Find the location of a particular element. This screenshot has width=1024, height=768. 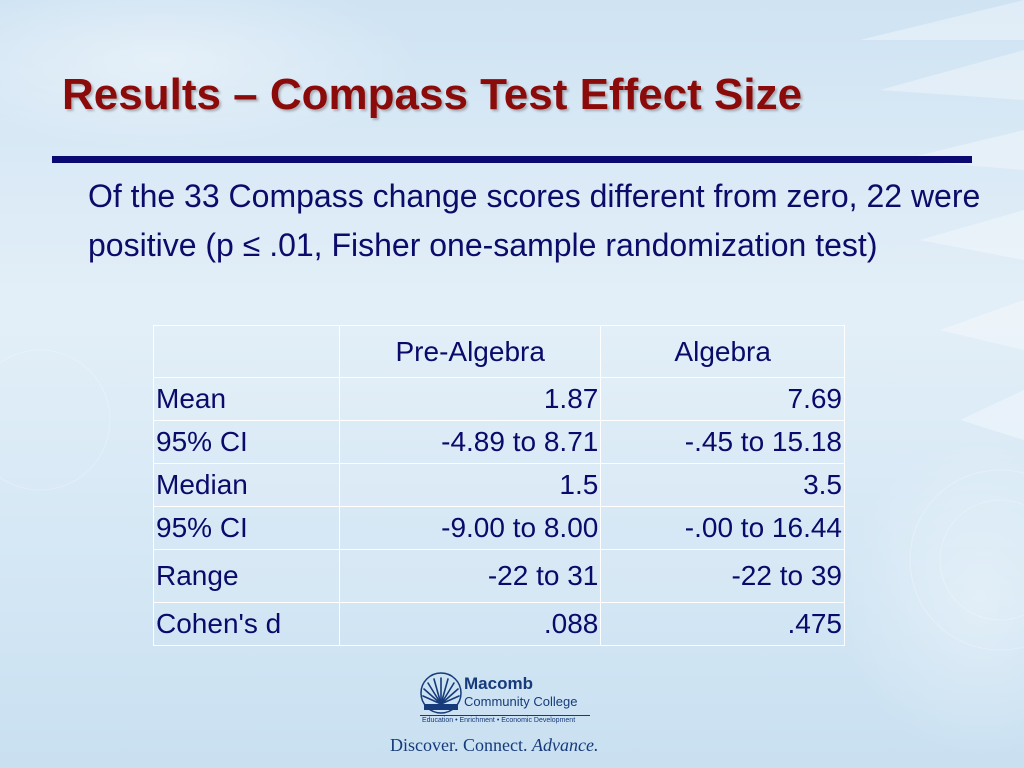

row-label: Cohen's d is located at coordinates (246, 624).